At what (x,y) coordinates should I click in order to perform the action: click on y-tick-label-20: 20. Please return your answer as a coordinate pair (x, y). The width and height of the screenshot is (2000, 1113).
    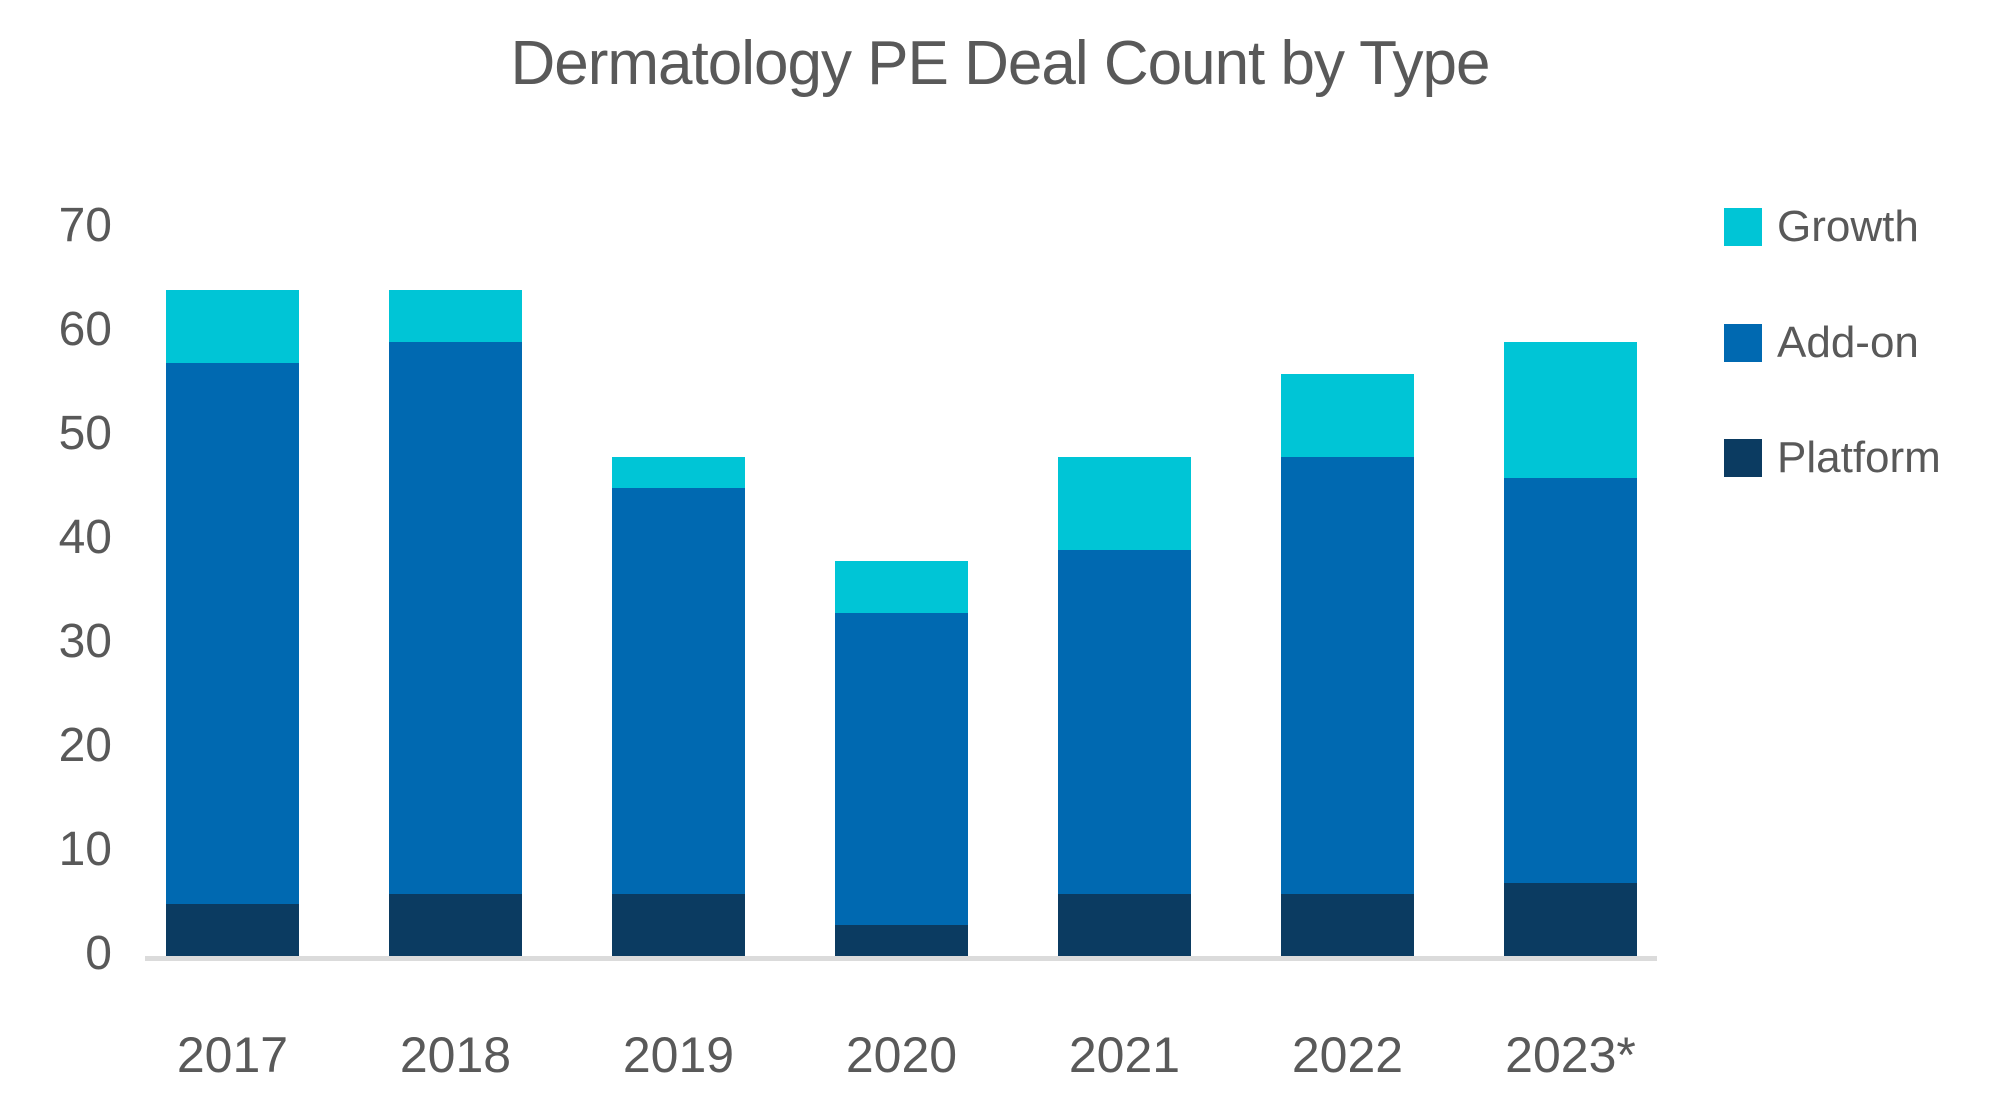
    Looking at the image, I should click on (85, 745).